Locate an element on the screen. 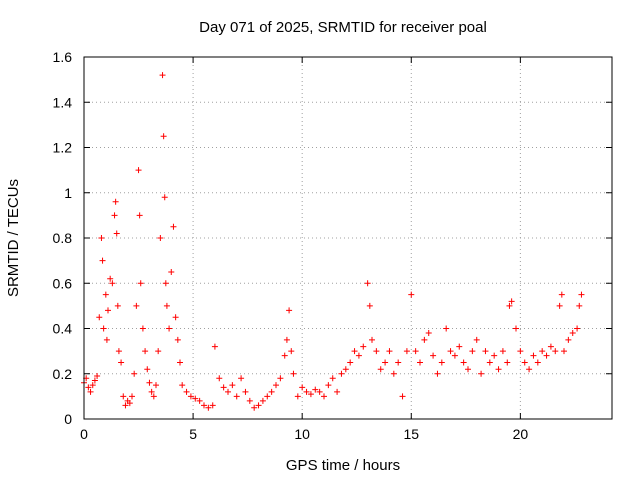 Image resolution: width=640 pixels, height=480 pixels. y-tick-label: 1.2 is located at coordinates (63, 148).